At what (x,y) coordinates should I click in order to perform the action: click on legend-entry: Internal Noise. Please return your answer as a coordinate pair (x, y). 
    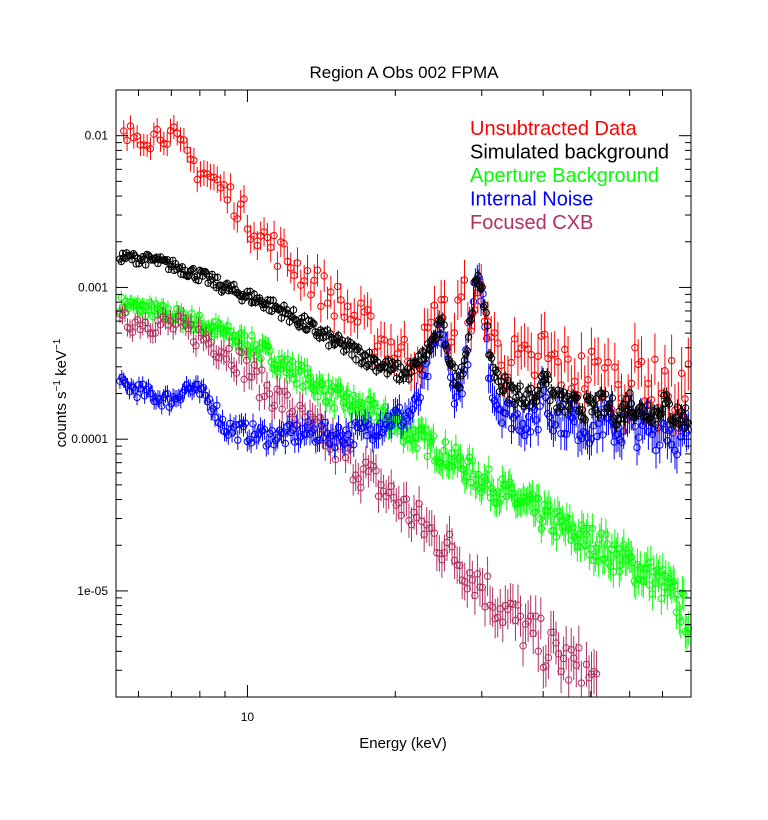
    Looking at the image, I should click on (531, 200).